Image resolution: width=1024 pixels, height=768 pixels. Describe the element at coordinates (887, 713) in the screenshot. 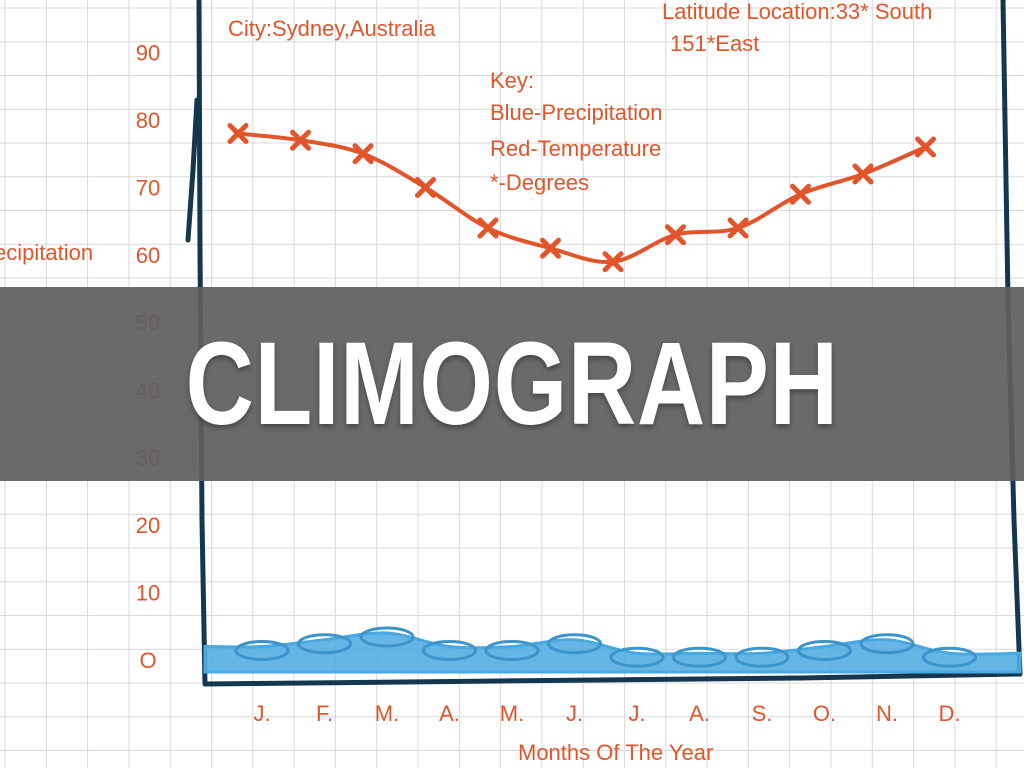

I see `x-tick-label: N.` at that location.